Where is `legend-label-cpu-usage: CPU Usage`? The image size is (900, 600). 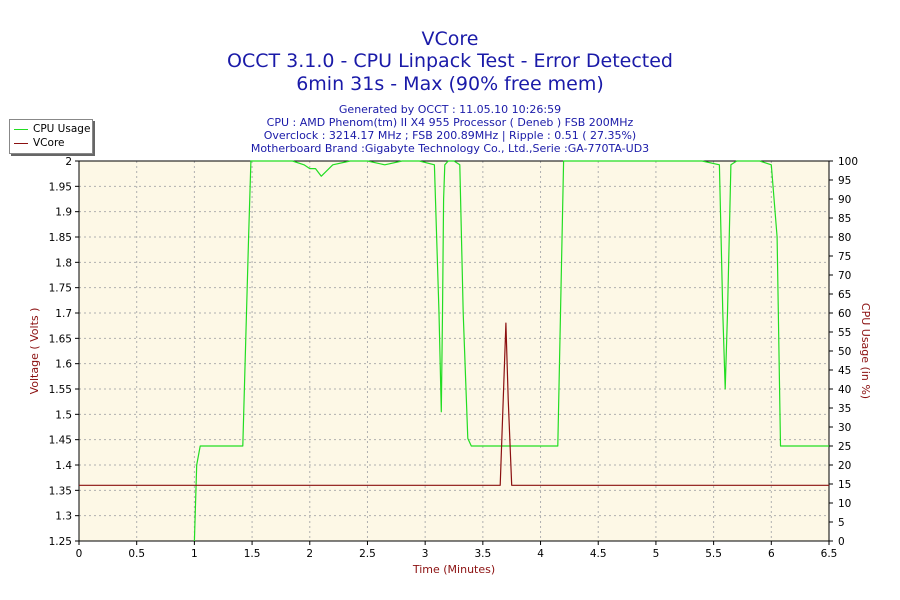 legend-label-cpu-usage: CPU Usage is located at coordinates (62, 129).